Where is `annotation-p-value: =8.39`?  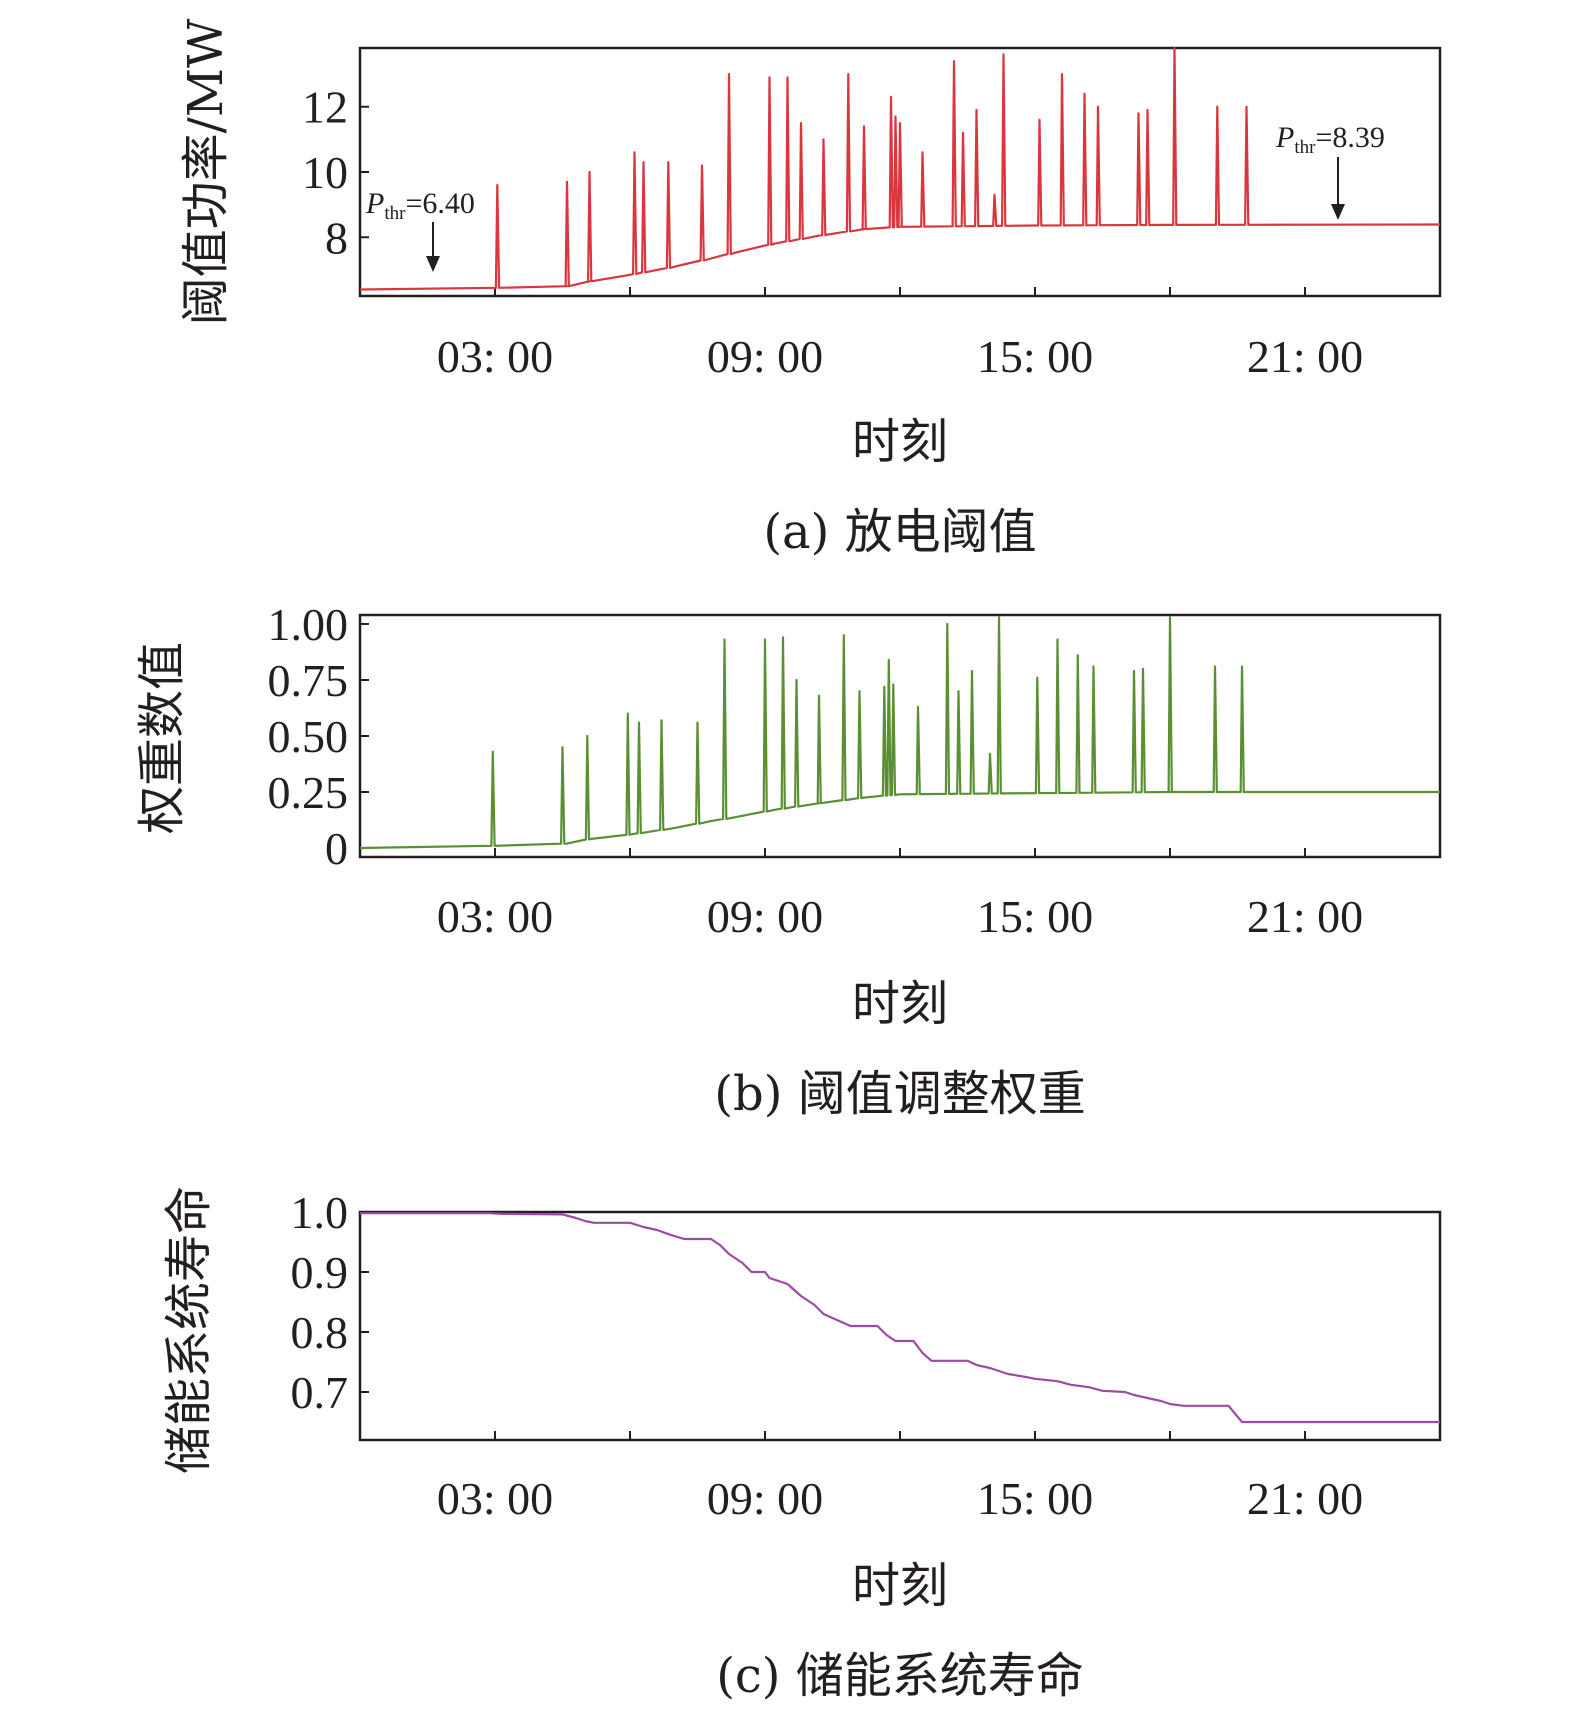 annotation-p-value: =8.39 is located at coordinates (1349, 137).